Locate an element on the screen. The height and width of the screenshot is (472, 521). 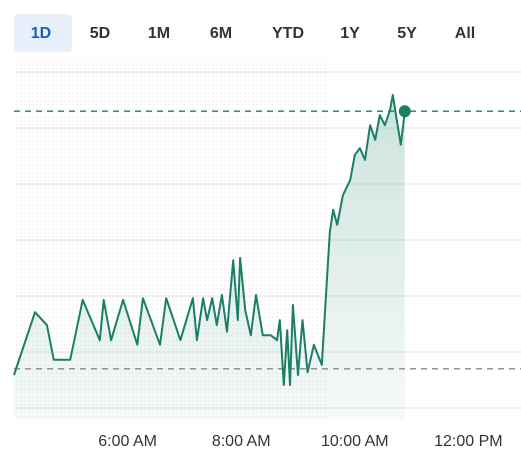
range-tab: 1M is located at coordinates (159, 33).